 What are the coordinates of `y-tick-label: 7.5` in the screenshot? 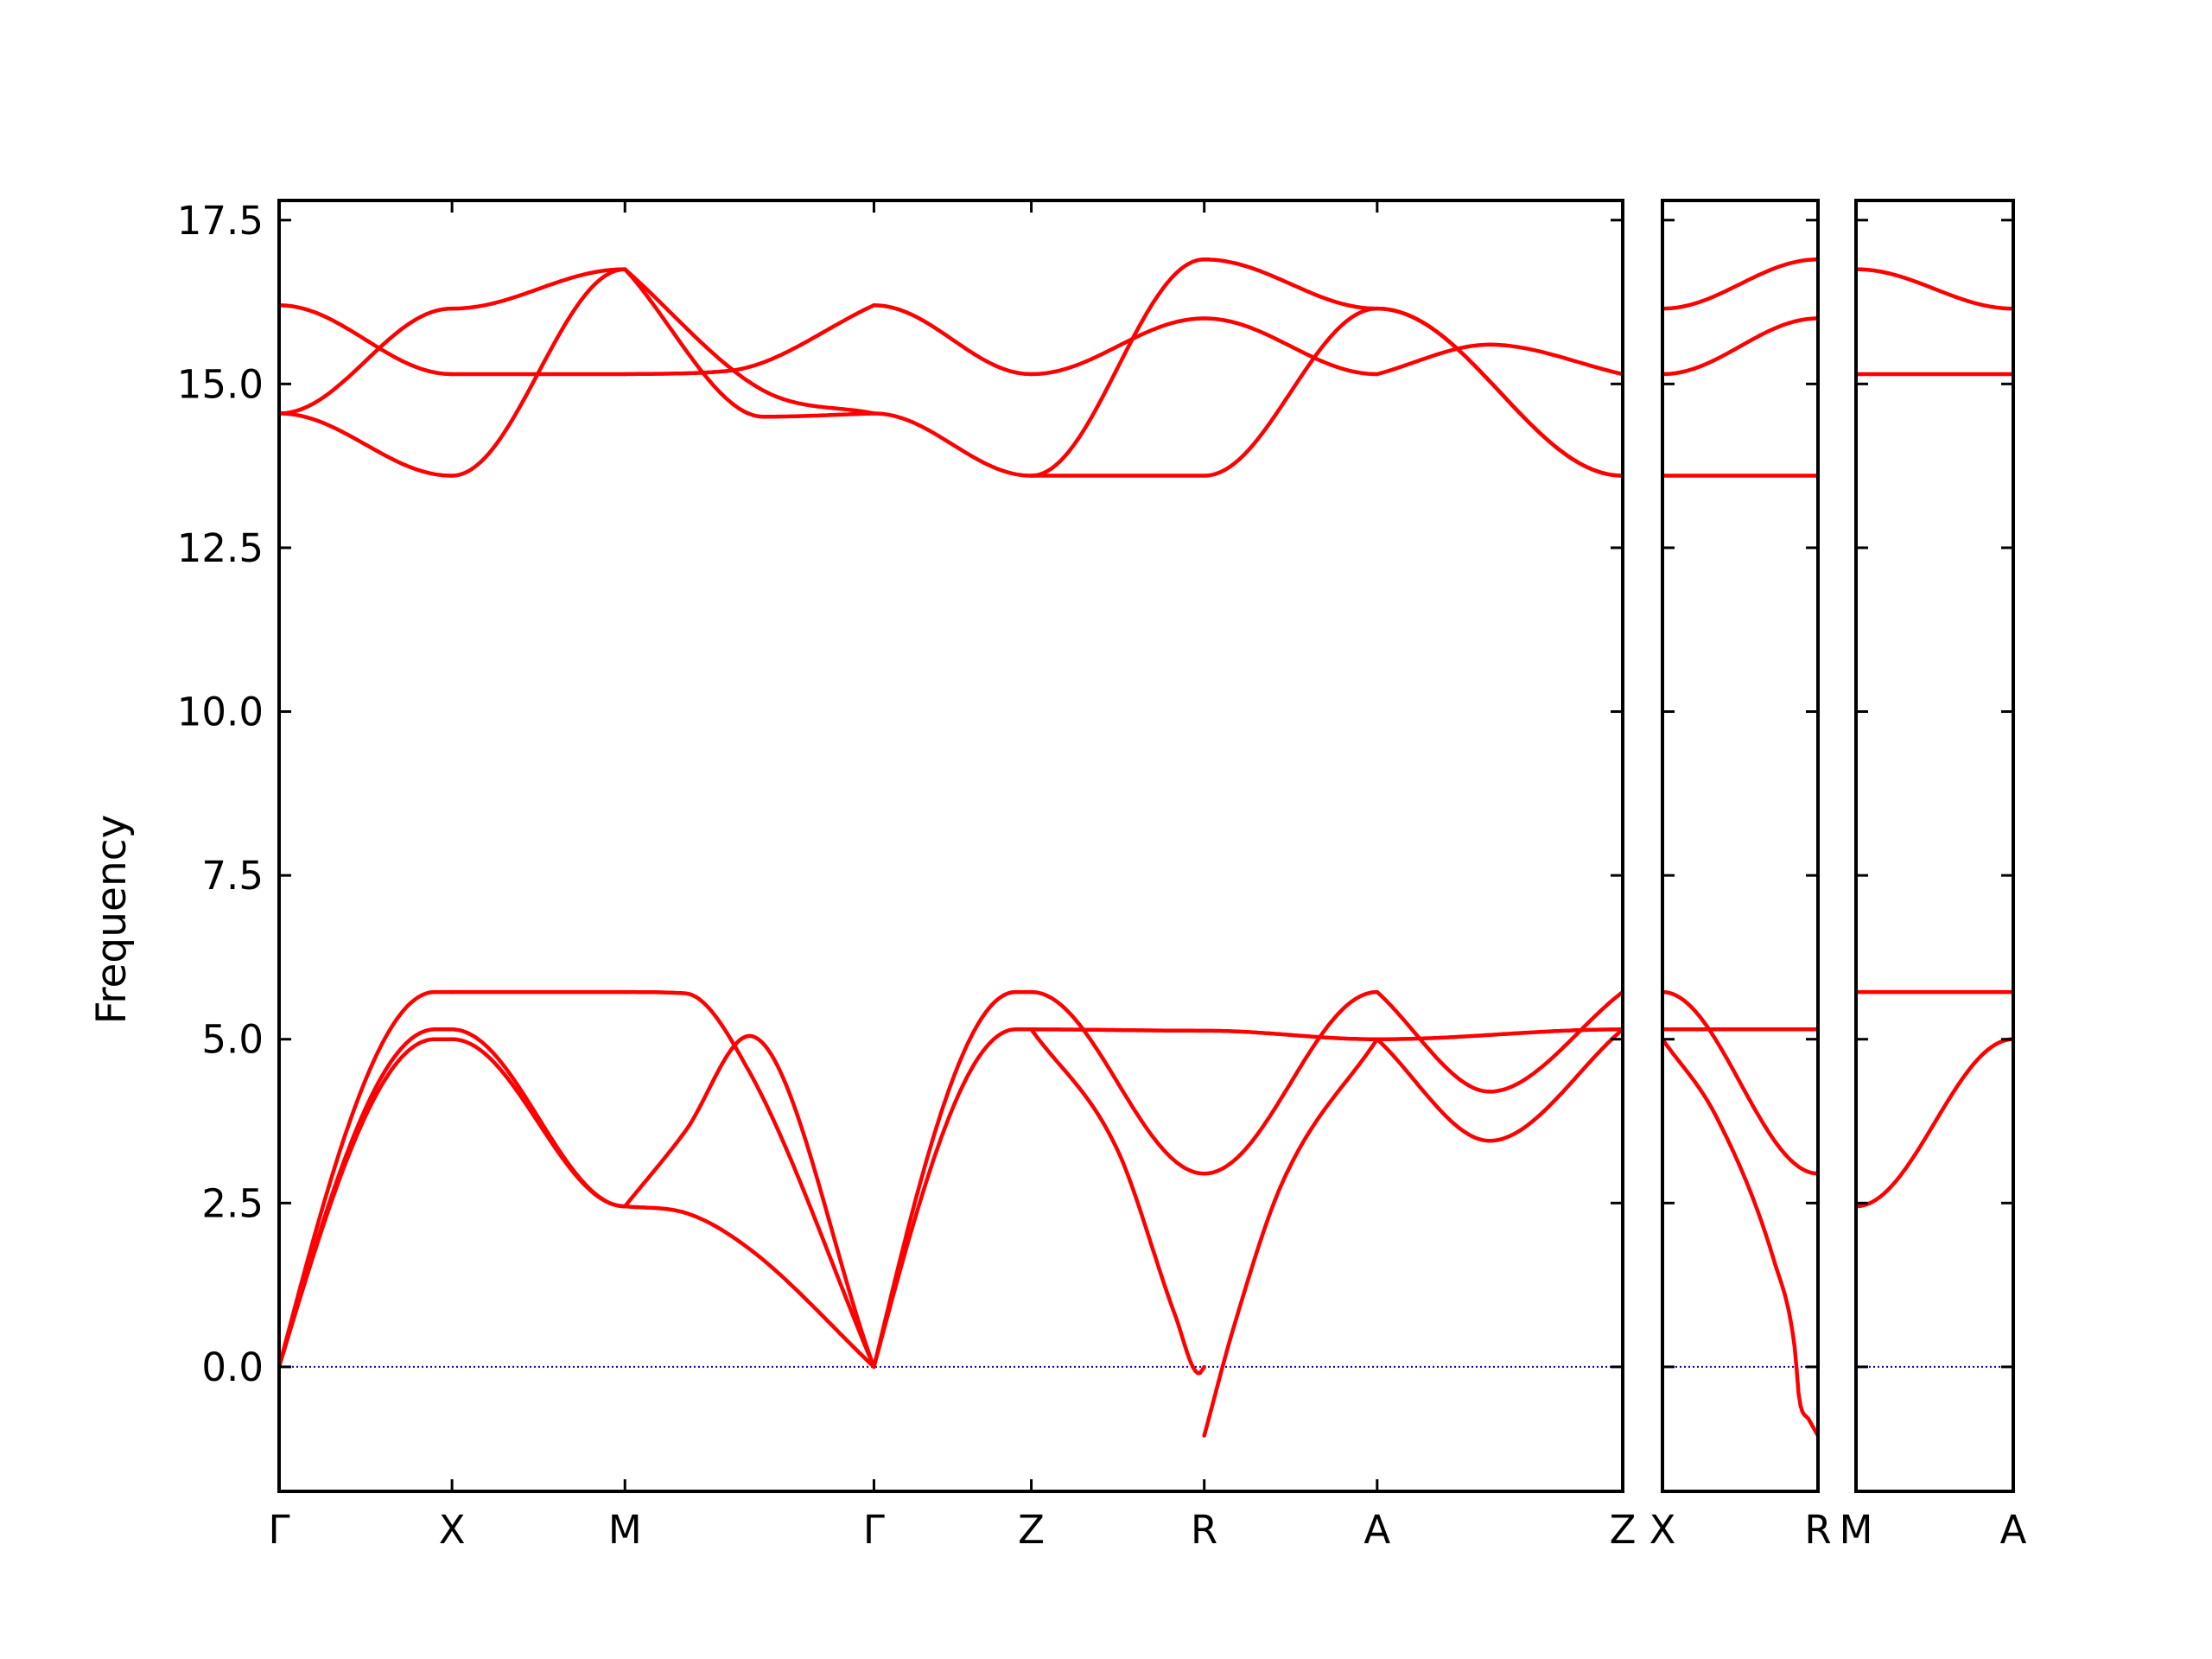 It's located at (232, 876).